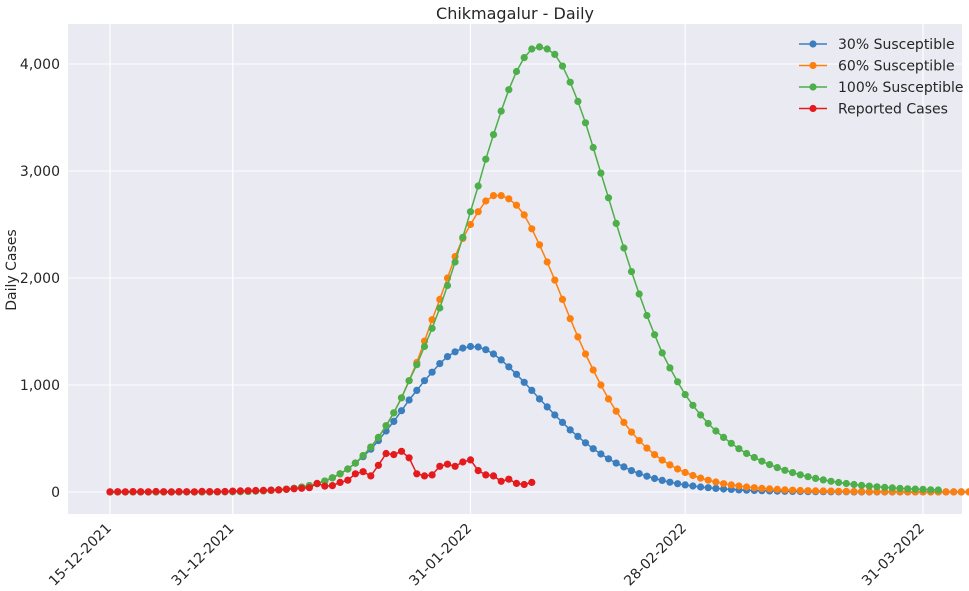 This screenshot has height=591, width=969. Describe the element at coordinates (321, 471) in the screenshot. I see `series-group` at that location.